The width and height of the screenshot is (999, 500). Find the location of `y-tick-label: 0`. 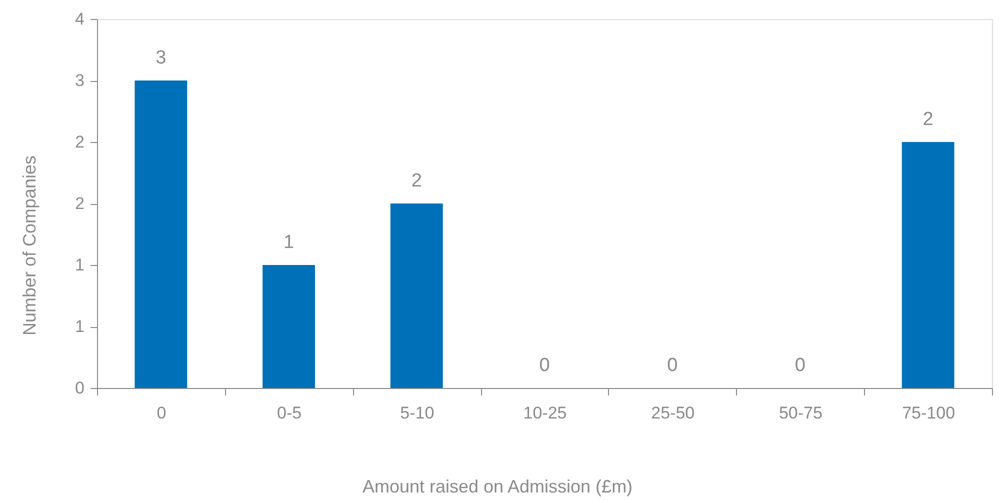

y-tick-label: 0 is located at coordinates (79, 388).